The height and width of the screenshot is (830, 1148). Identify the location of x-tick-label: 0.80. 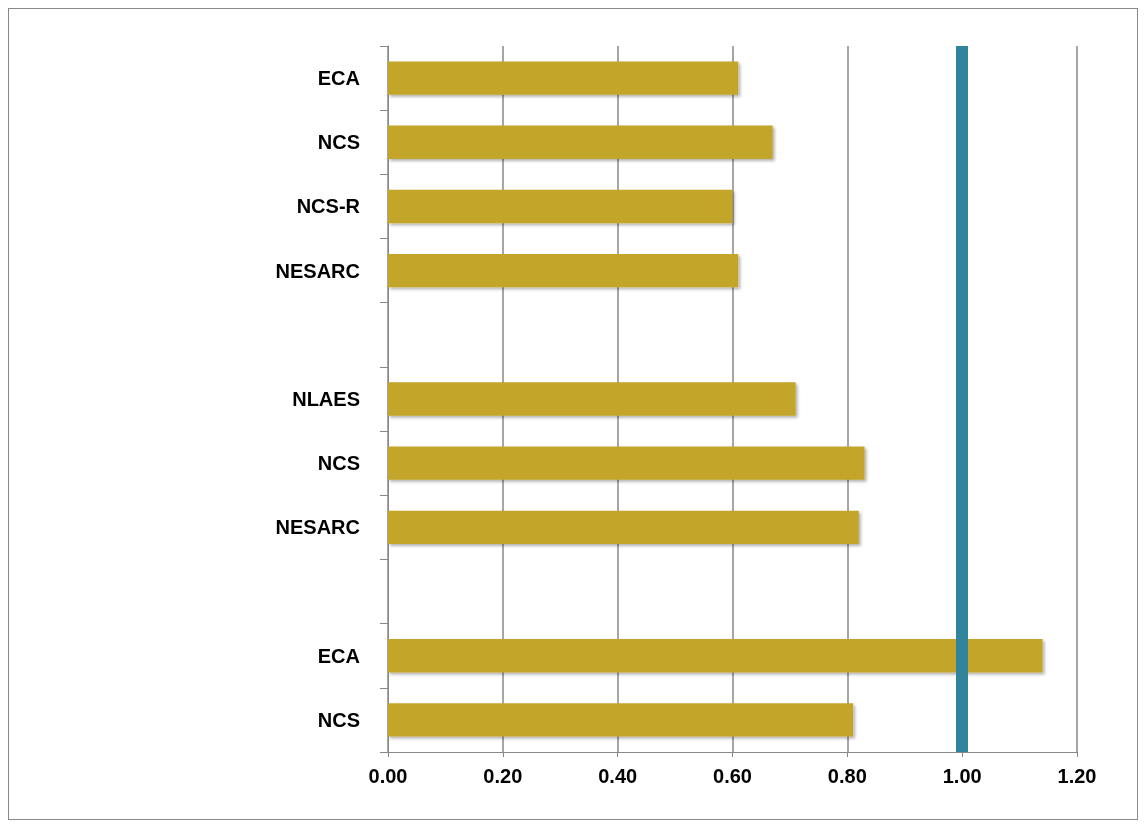
(847, 776).